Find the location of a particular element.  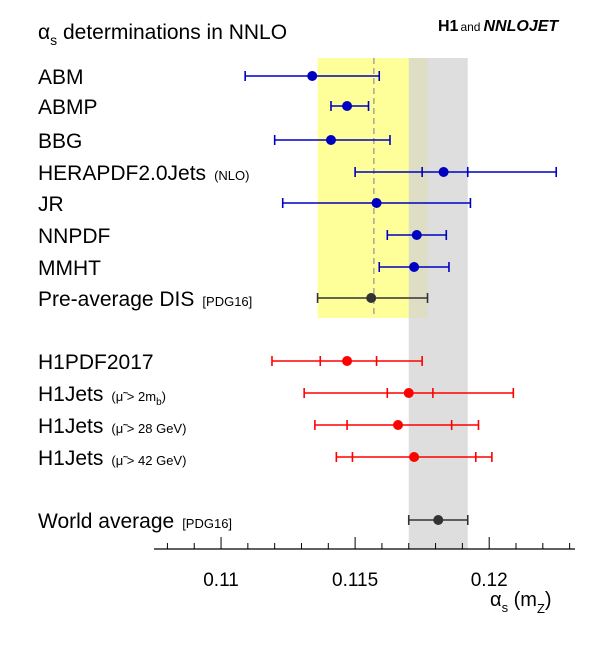

point-0-6-marker is located at coordinates (414, 267).